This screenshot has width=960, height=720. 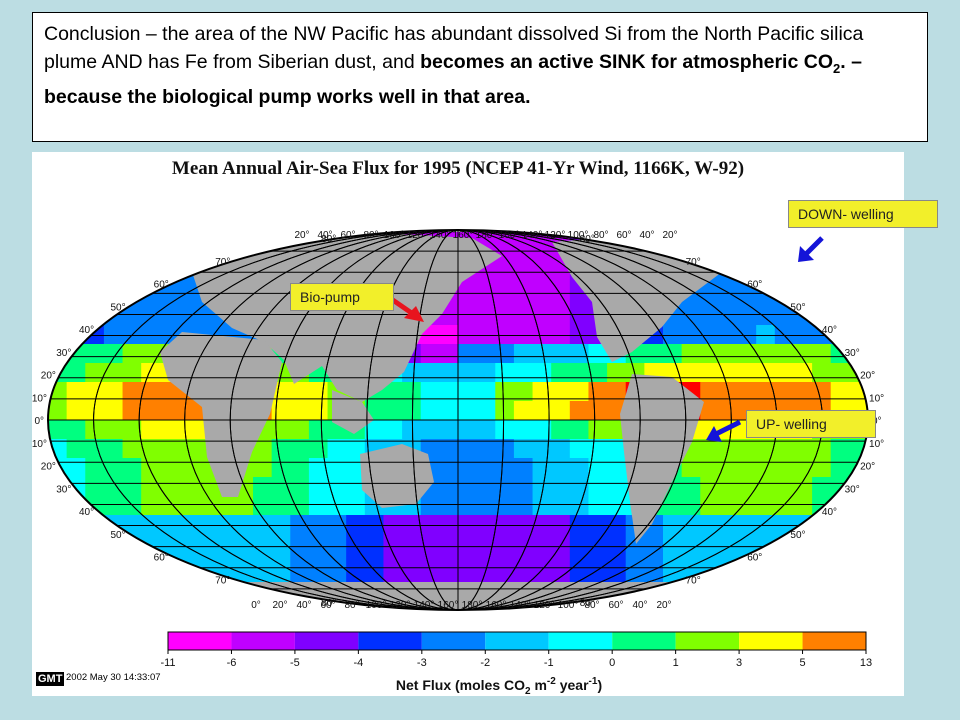 I want to click on lat-tick-label: 20°, so click(x=867, y=376).